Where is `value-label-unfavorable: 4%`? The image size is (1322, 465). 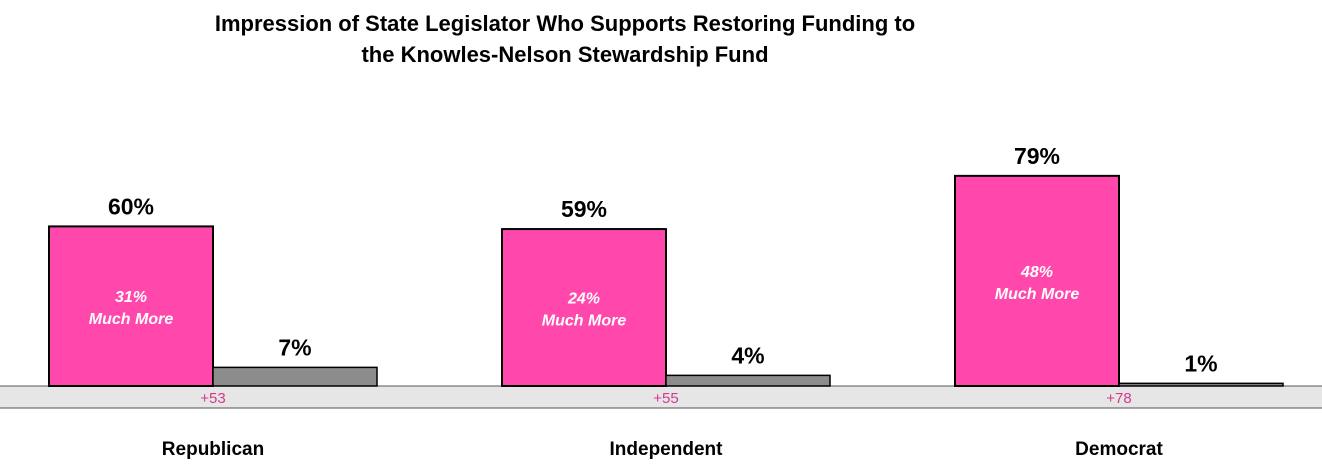 value-label-unfavorable: 4% is located at coordinates (747, 355).